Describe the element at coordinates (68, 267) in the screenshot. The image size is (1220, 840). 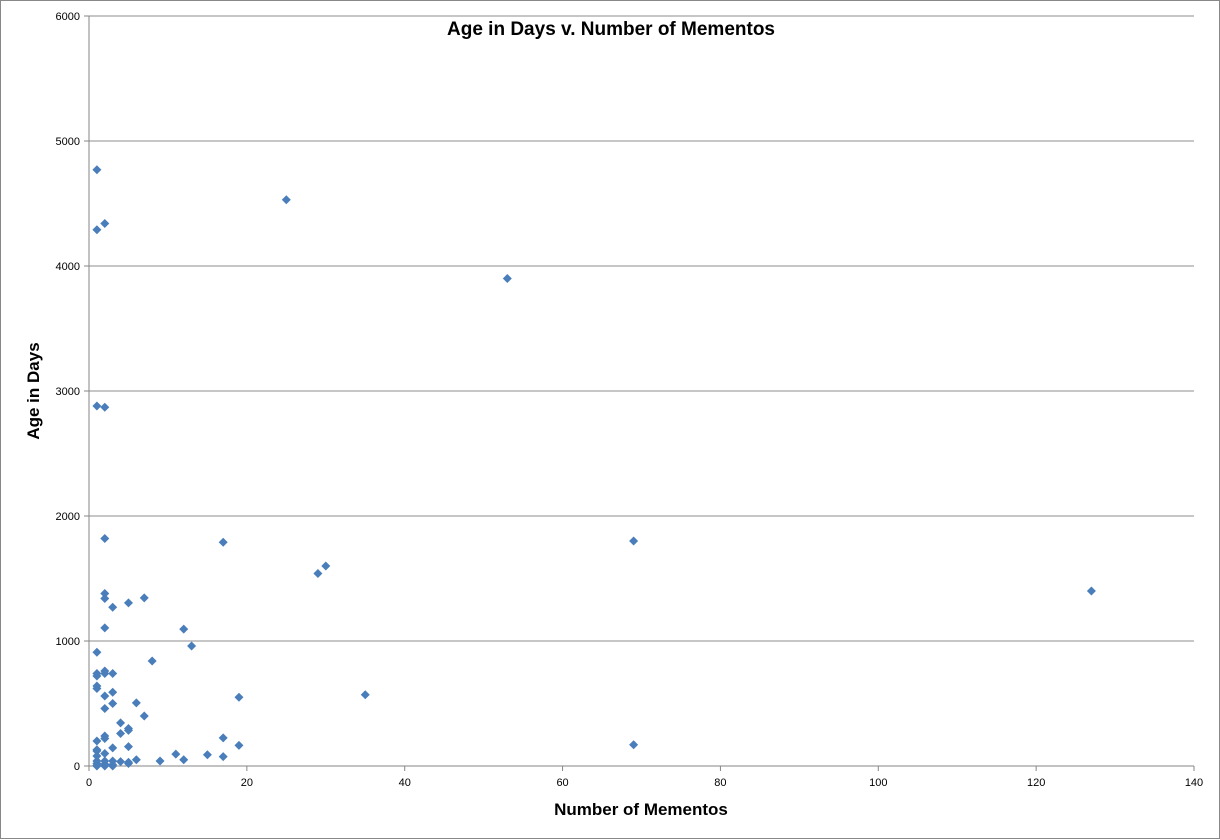
I see `y-tick-label: 4000` at that location.